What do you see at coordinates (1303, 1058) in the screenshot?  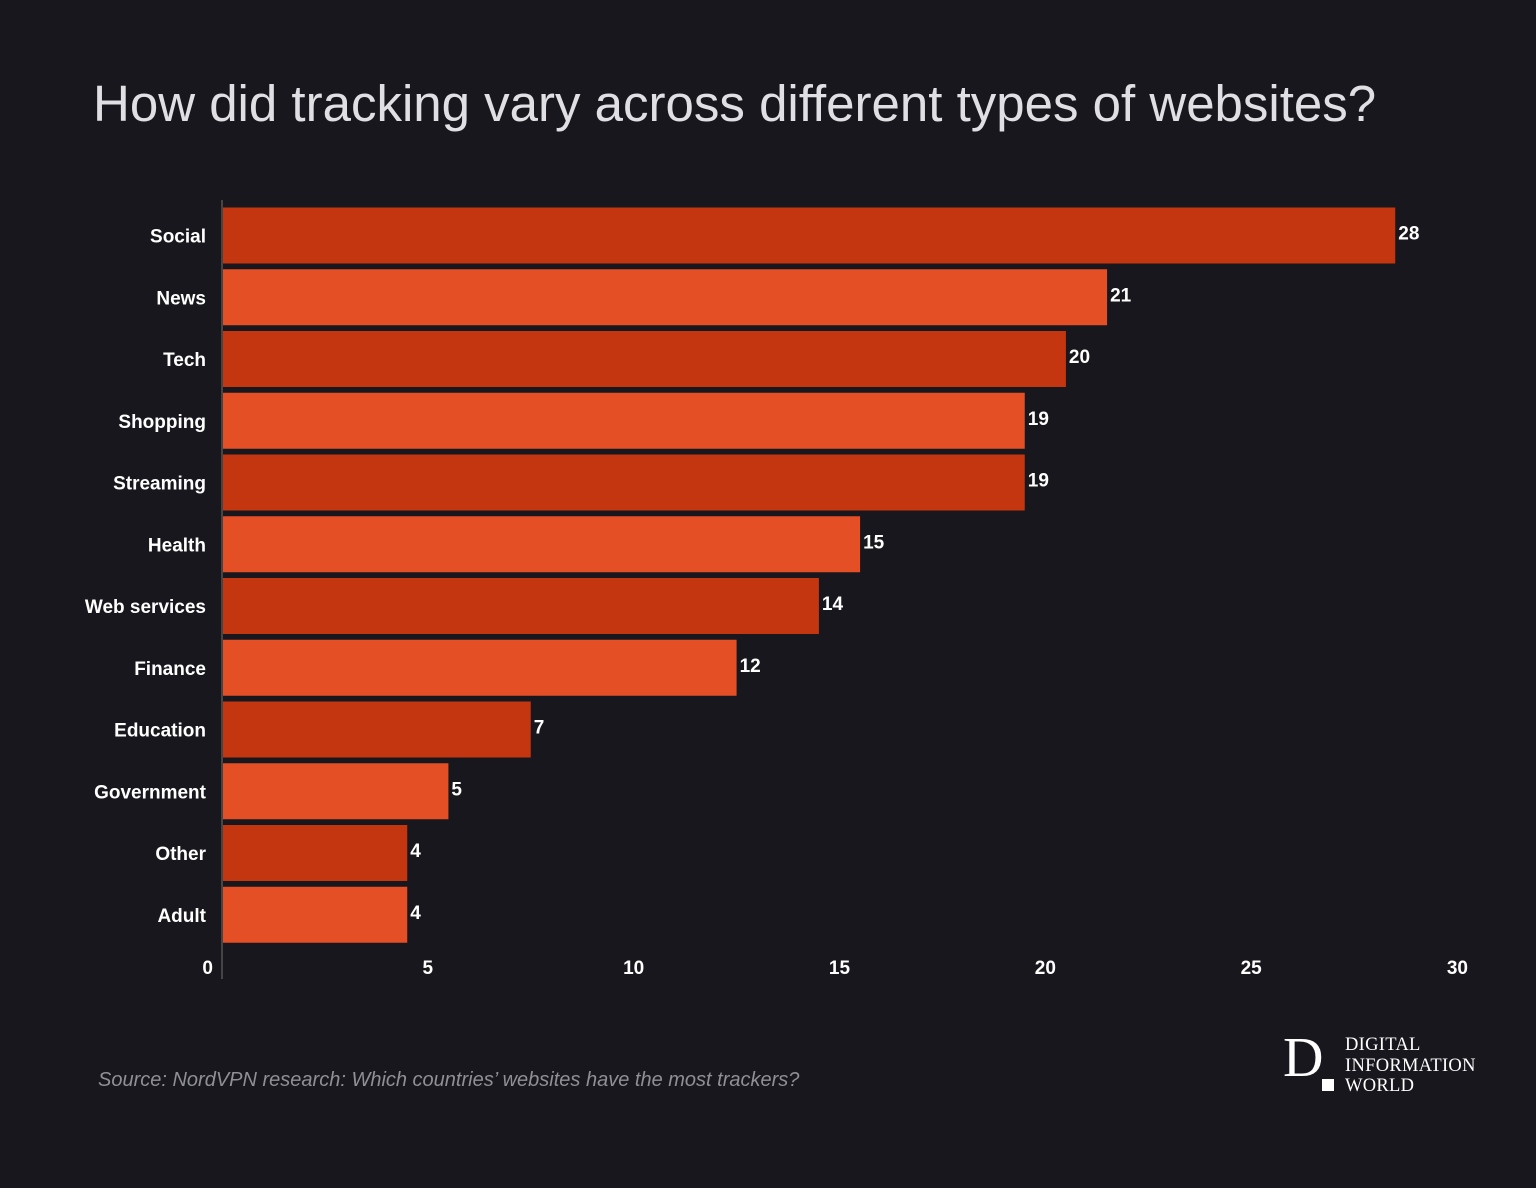 I see `logo-mark: D` at bounding box center [1303, 1058].